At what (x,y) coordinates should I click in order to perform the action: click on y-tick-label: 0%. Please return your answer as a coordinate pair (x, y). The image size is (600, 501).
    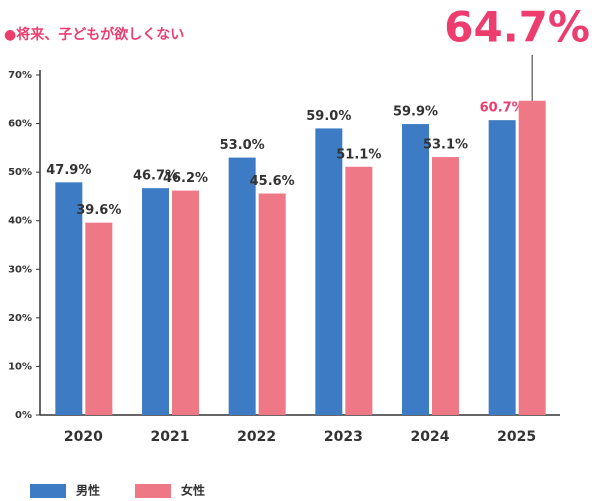
    Looking at the image, I should click on (23, 415).